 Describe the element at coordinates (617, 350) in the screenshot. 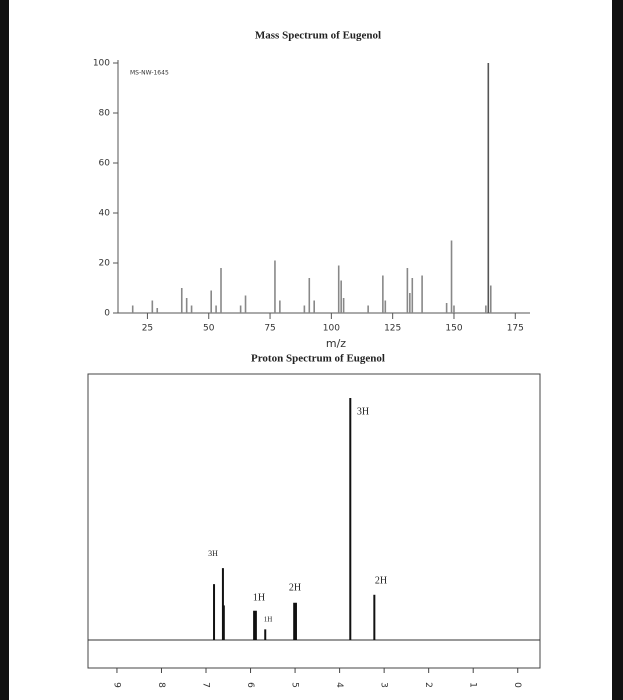

I see `frame-right` at that location.